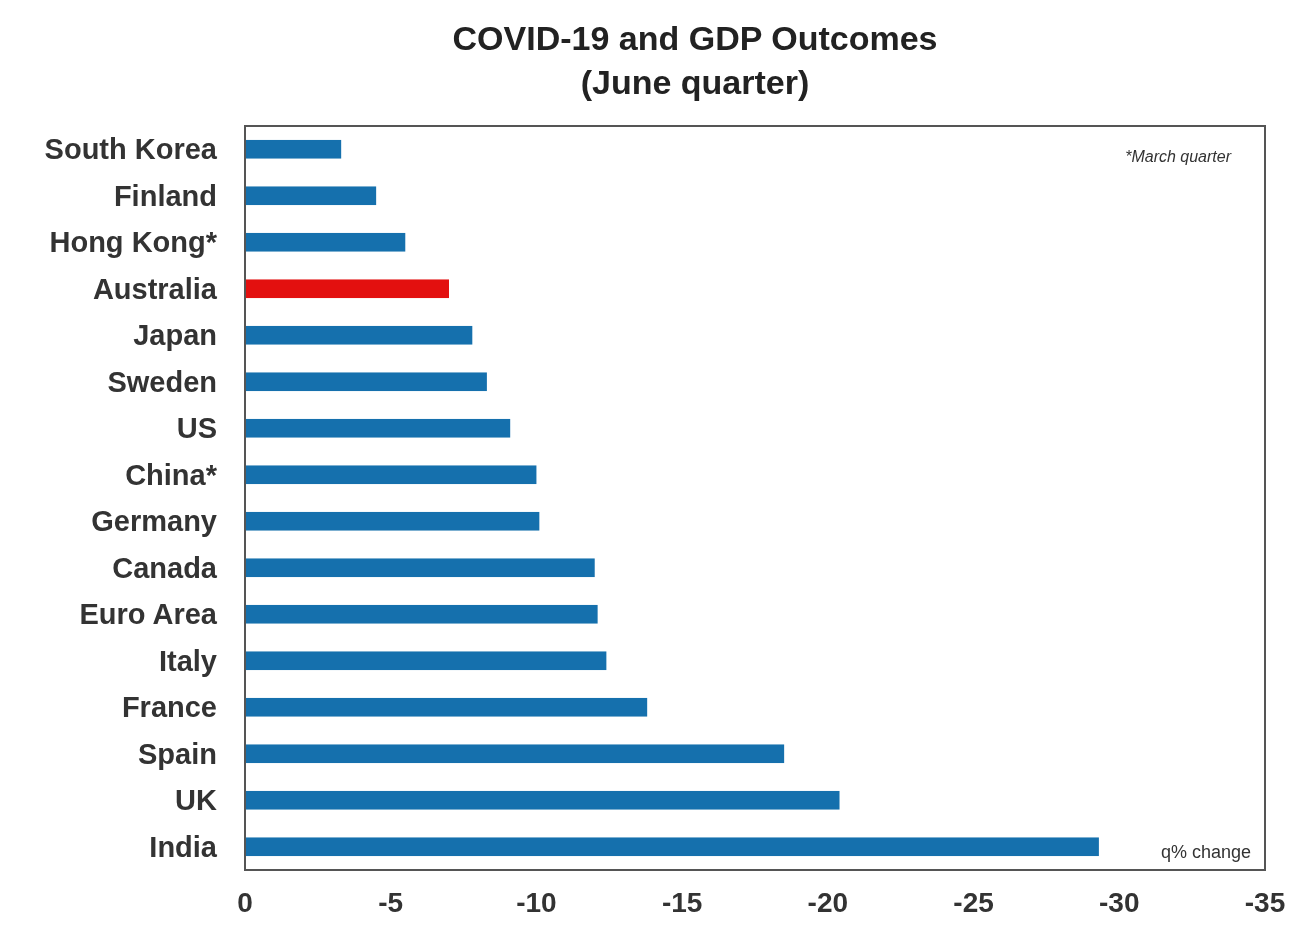 Image resolution: width=1295 pixels, height=936 pixels. I want to click on y-tick-label: Australia, so click(155, 288).